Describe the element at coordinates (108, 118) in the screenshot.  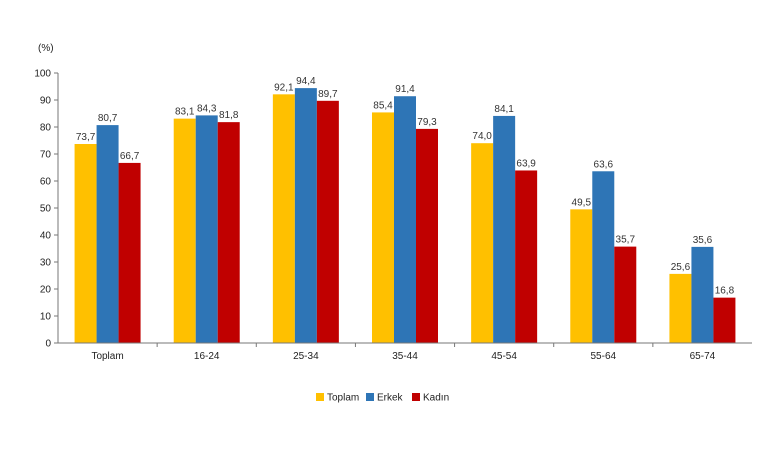
I see `data-label: 80,7` at that location.